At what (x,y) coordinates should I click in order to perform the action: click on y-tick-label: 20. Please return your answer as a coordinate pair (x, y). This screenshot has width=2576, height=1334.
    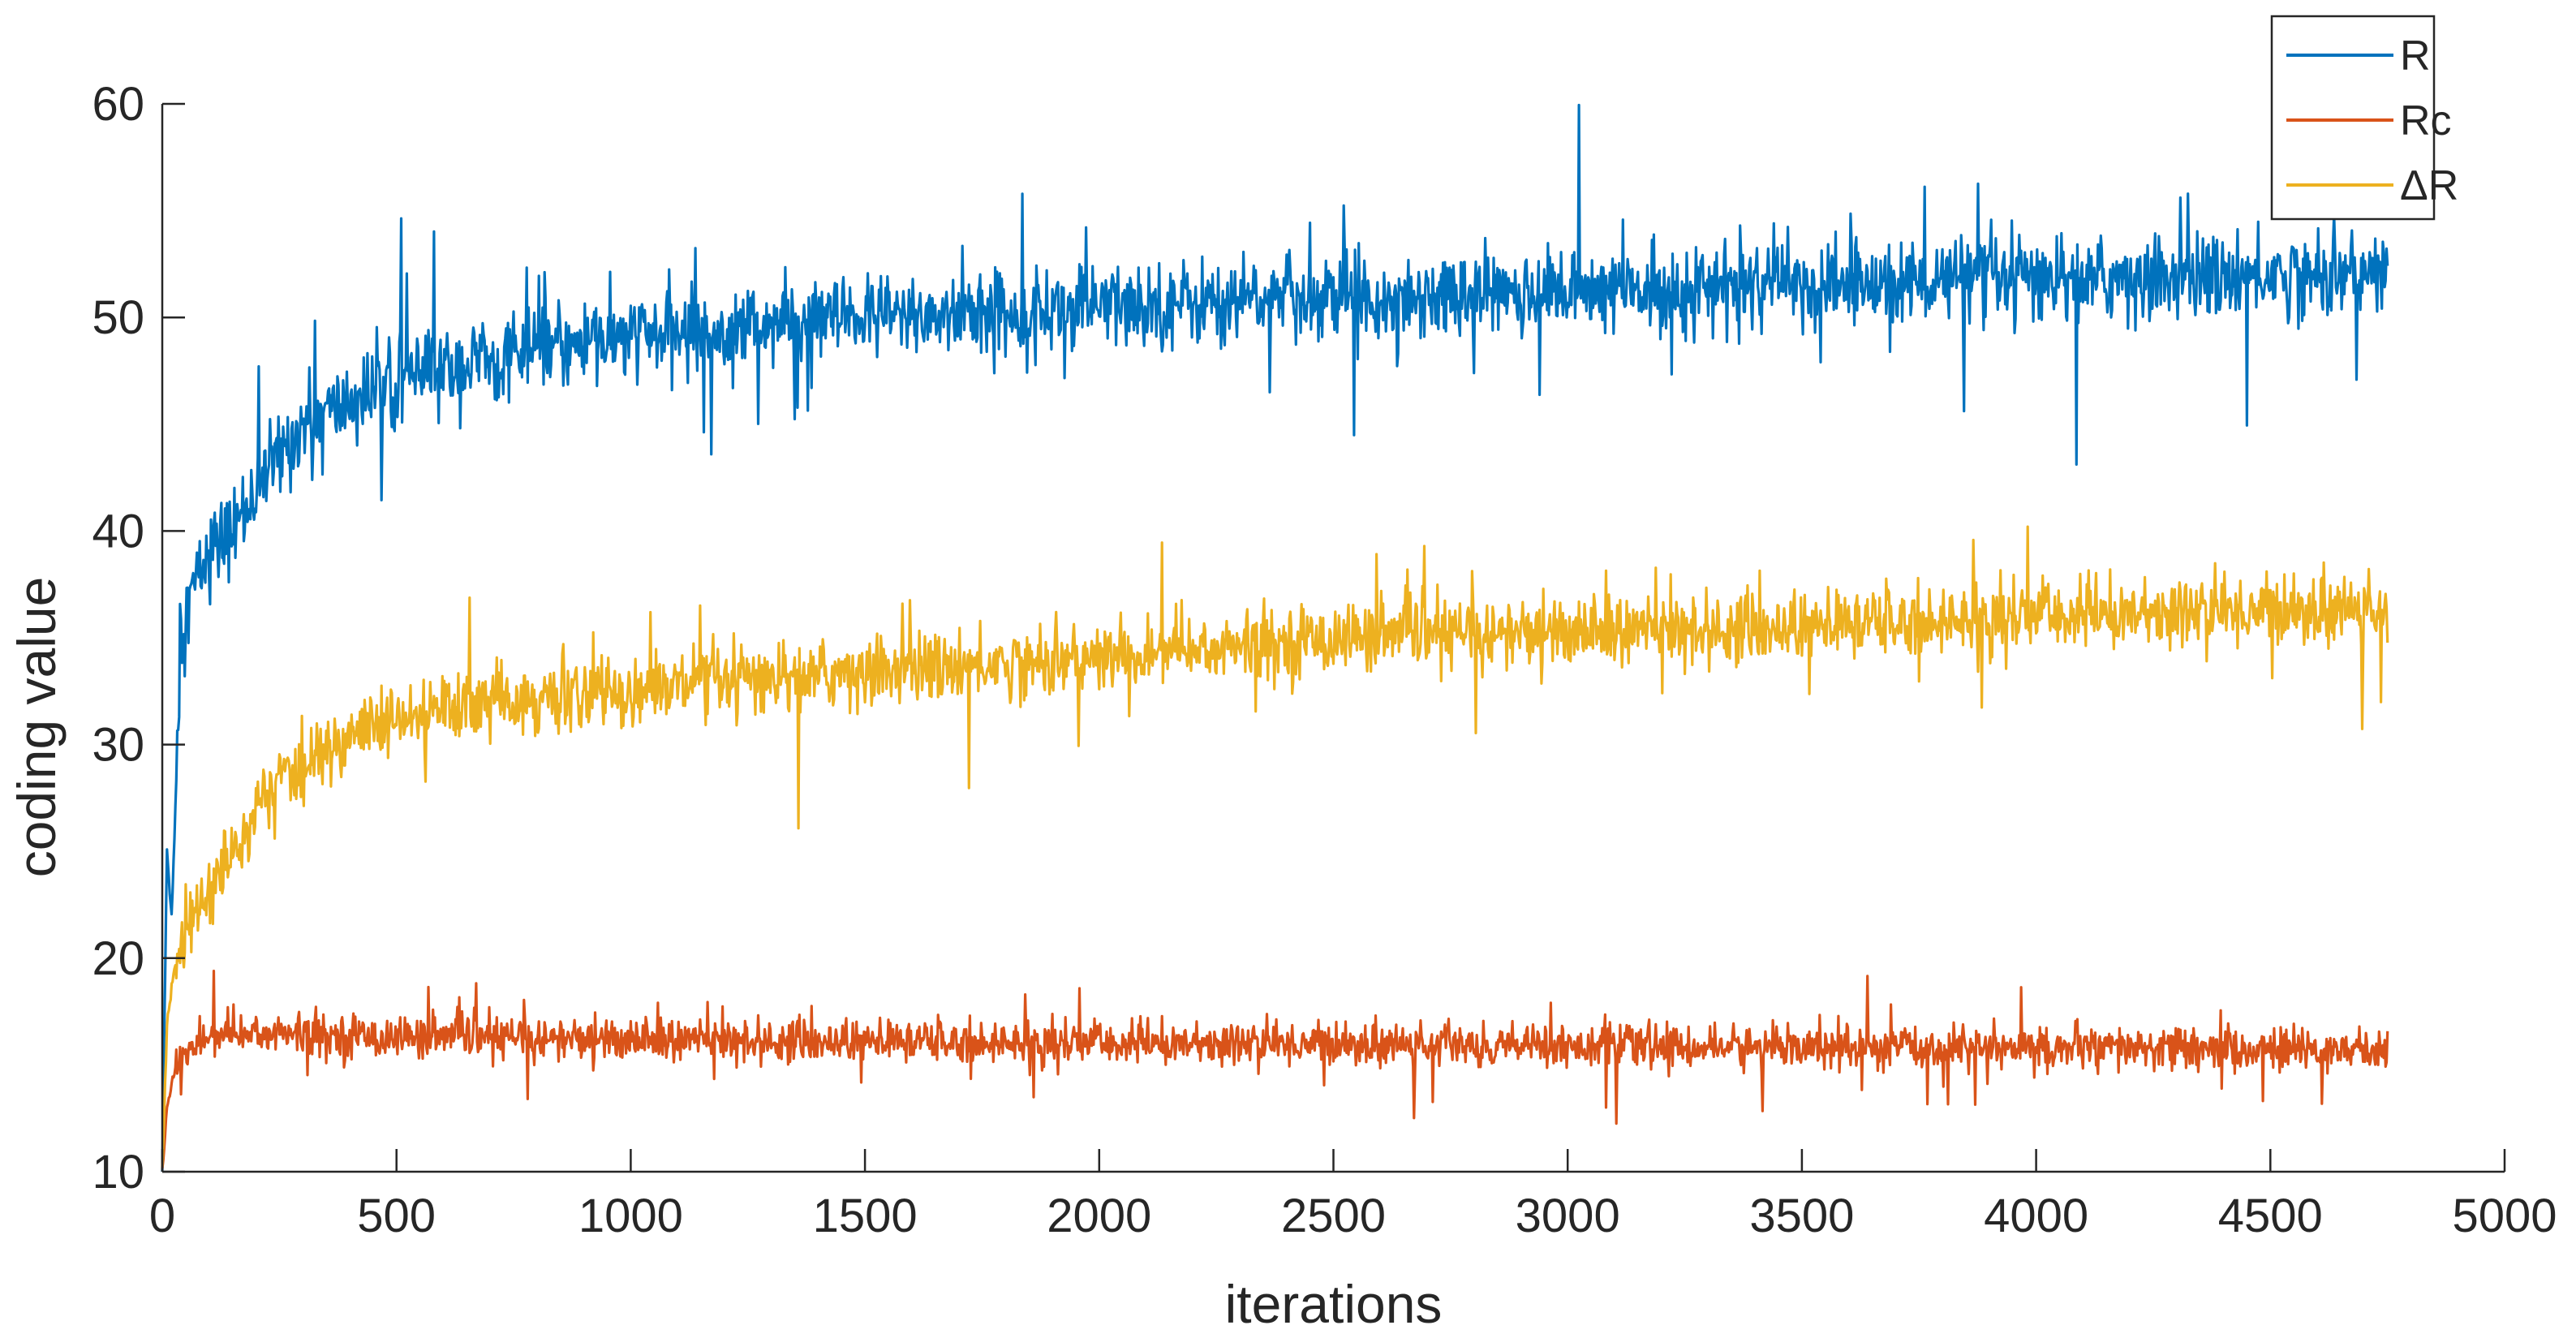
    Looking at the image, I should click on (118, 958).